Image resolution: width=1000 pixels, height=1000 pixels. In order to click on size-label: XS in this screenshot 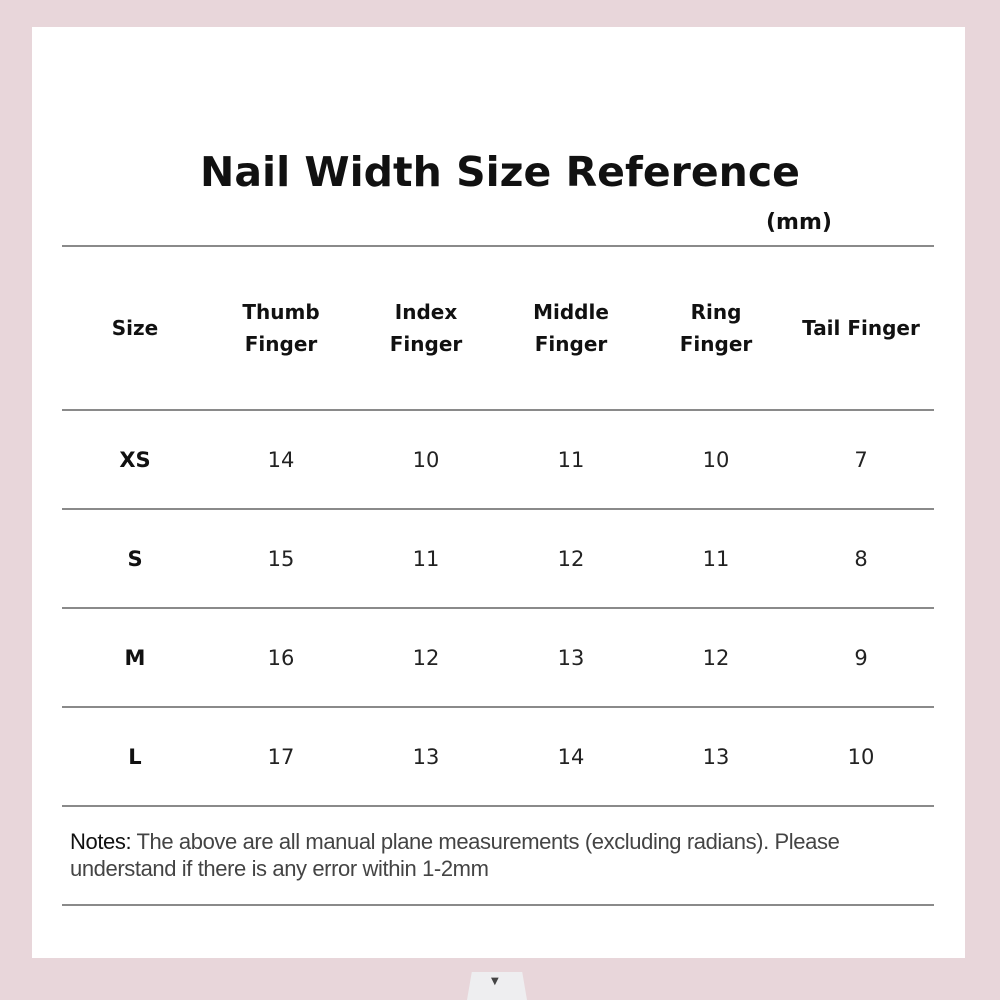, I will do `click(135, 460)`.